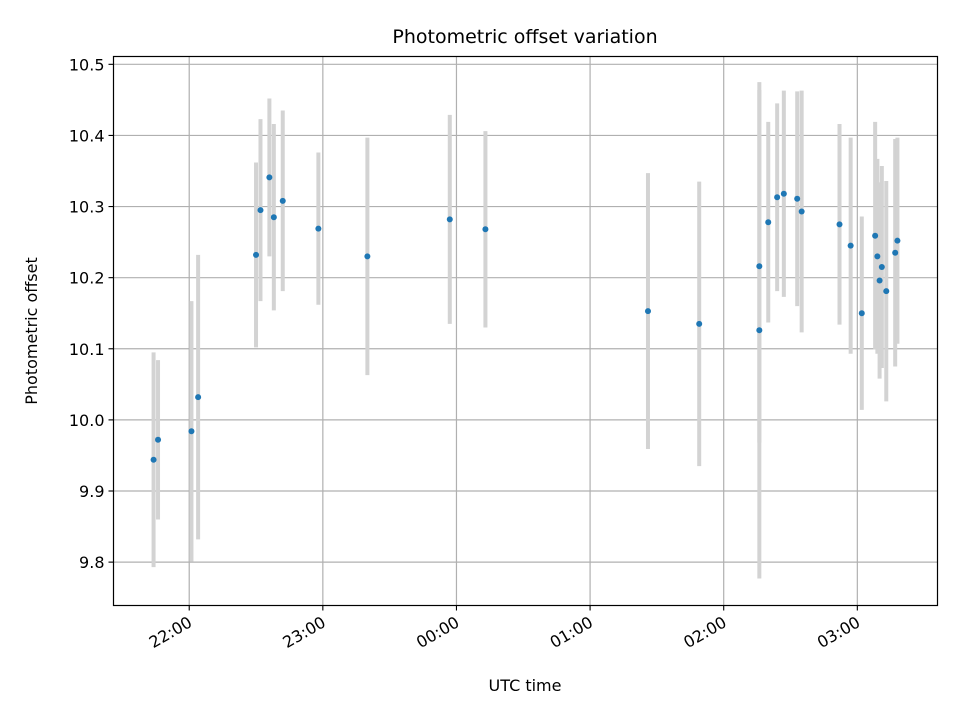 The width and height of the screenshot is (960, 720). Describe the element at coordinates (87, 135) in the screenshot. I see `y-tick-label: 10.4` at that location.